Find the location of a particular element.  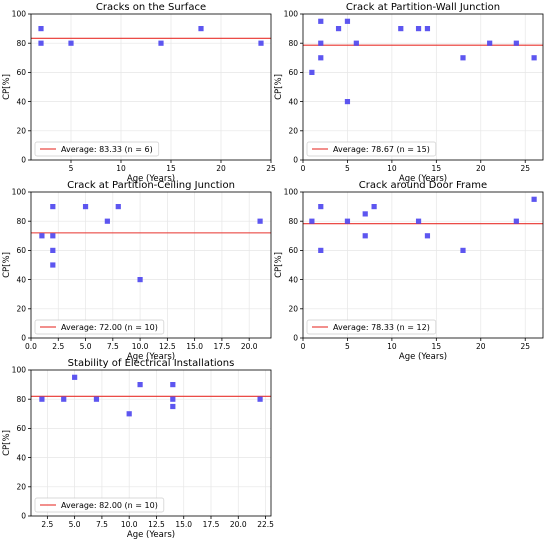

legend: Average: 78.67 (n = 15) is located at coordinates (371, 149).